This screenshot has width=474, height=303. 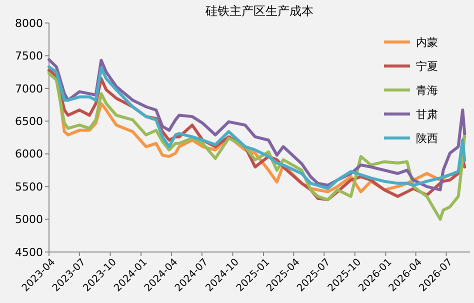 What do you see at coordinates (427, 138) in the screenshot?
I see `legend-label: 陕西` at bounding box center [427, 138].